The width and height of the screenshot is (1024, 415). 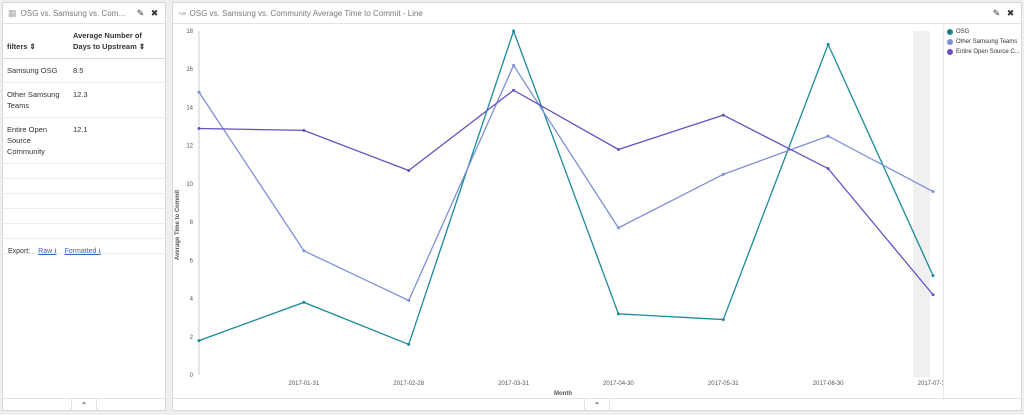 What do you see at coordinates (80, 251) in the screenshot?
I see `export-formatted-label: Formatted` at bounding box center [80, 251].